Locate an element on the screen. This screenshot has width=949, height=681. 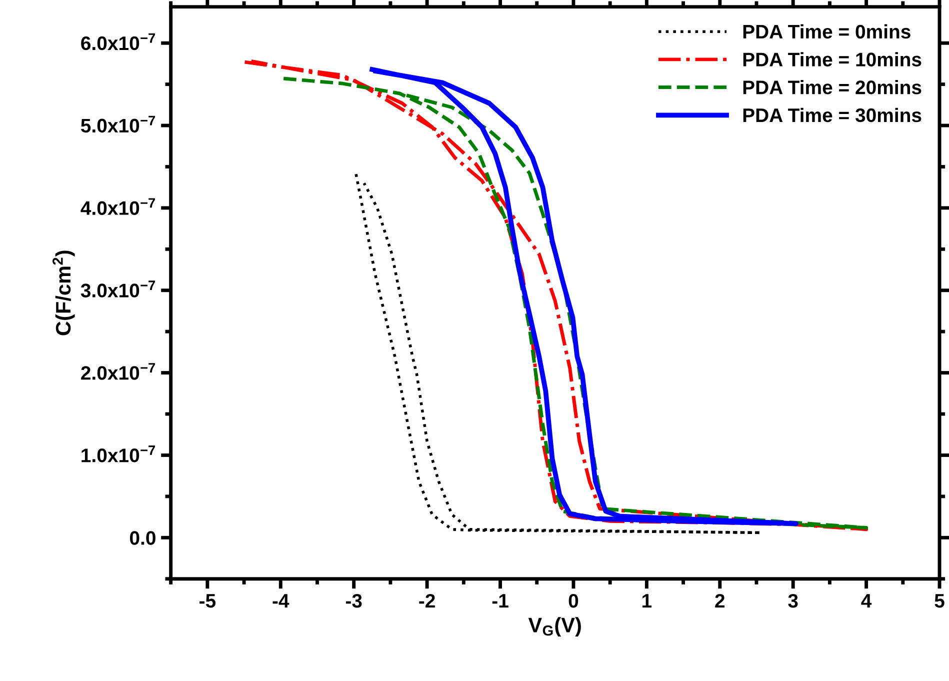
x-tick-label: -2 is located at coordinates (427, 601).